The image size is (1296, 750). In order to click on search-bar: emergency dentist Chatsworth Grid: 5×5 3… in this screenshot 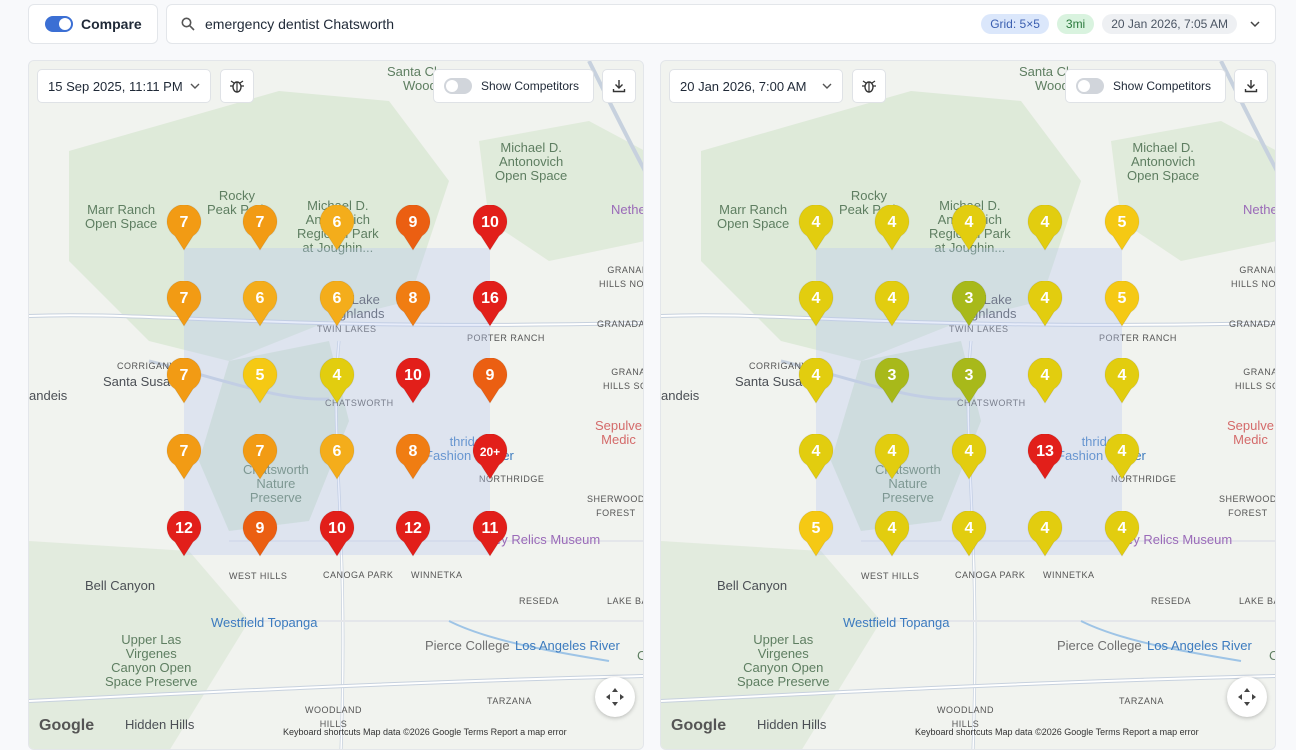, I will do `click(721, 24)`.